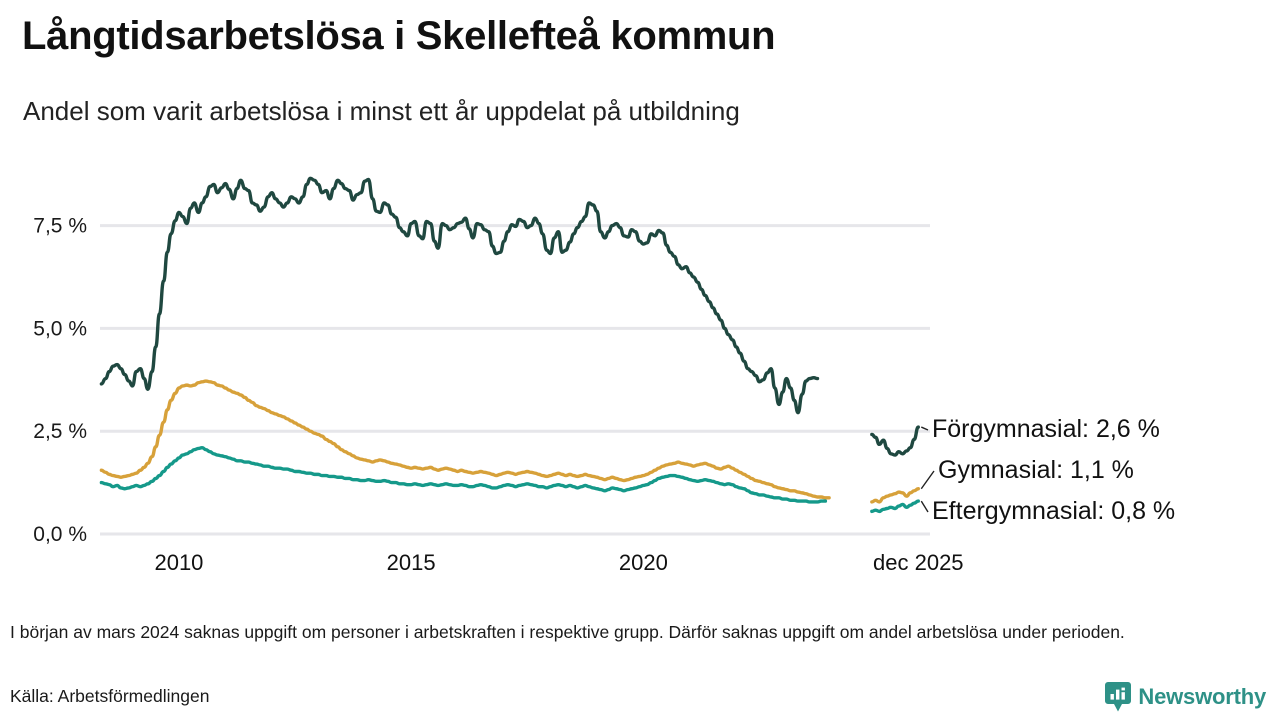 The height and width of the screenshot is (720, 1280). I want to click on logo-wordmark: Newsworthy, so click(1202, 696).